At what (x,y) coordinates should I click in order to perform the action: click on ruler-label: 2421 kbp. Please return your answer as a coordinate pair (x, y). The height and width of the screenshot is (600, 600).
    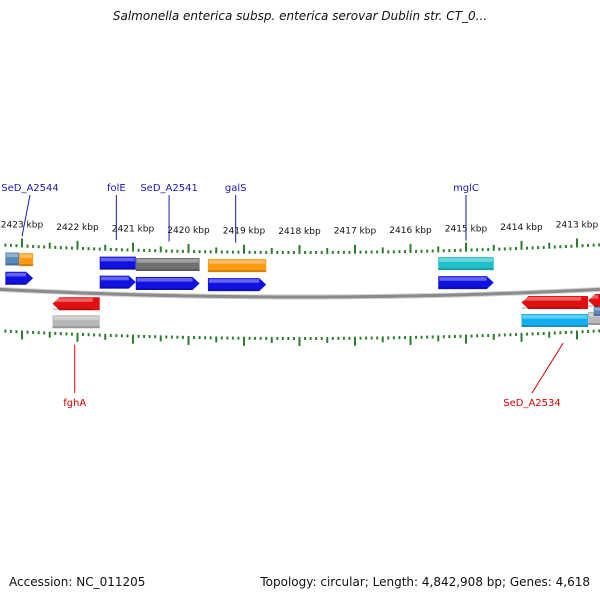
    Looking at the image, I should click on (133, 230).